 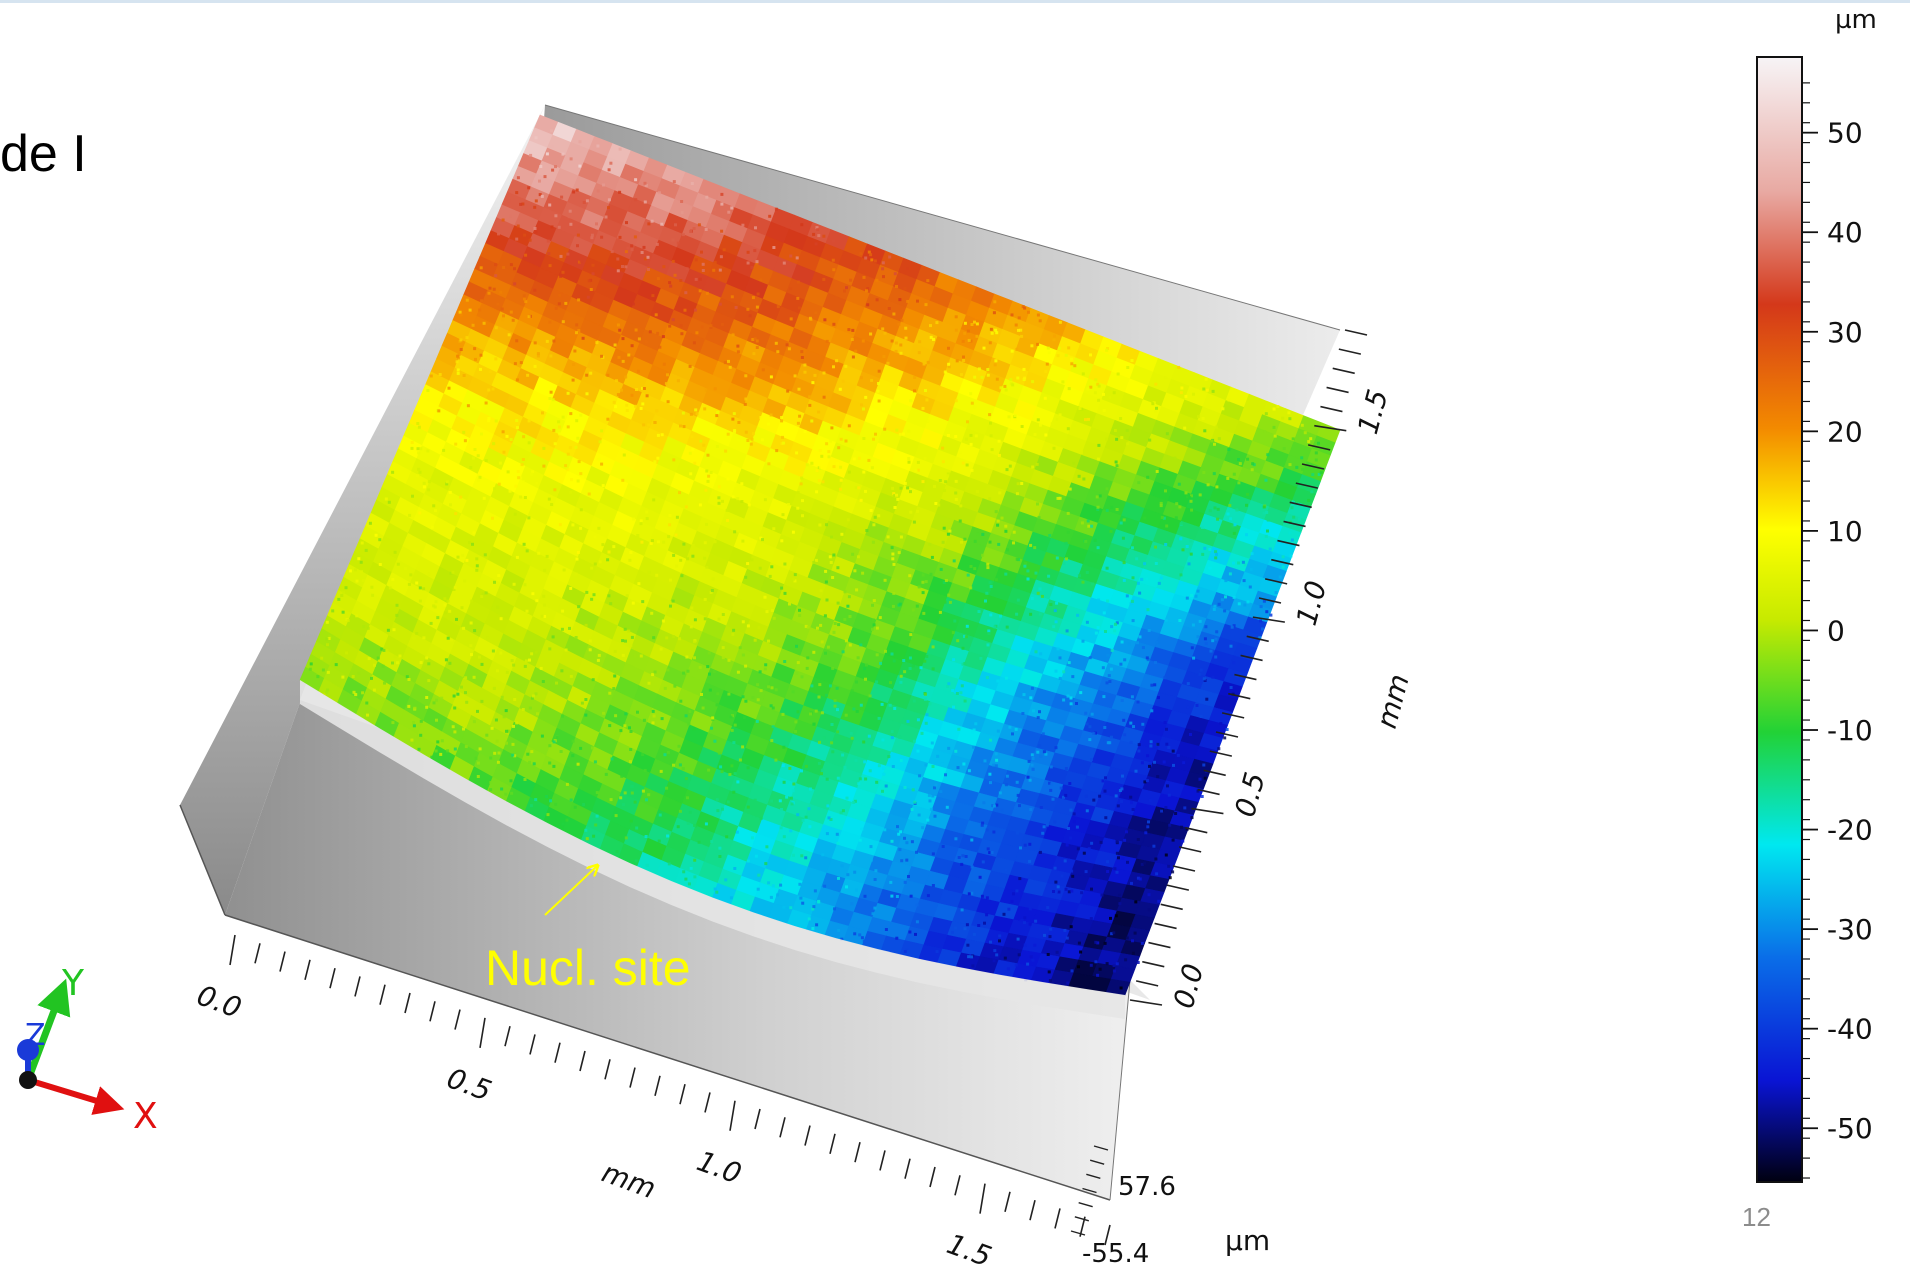 I want to click on x-axis-tick-label: 0.0, so click(x=219, y=1002).